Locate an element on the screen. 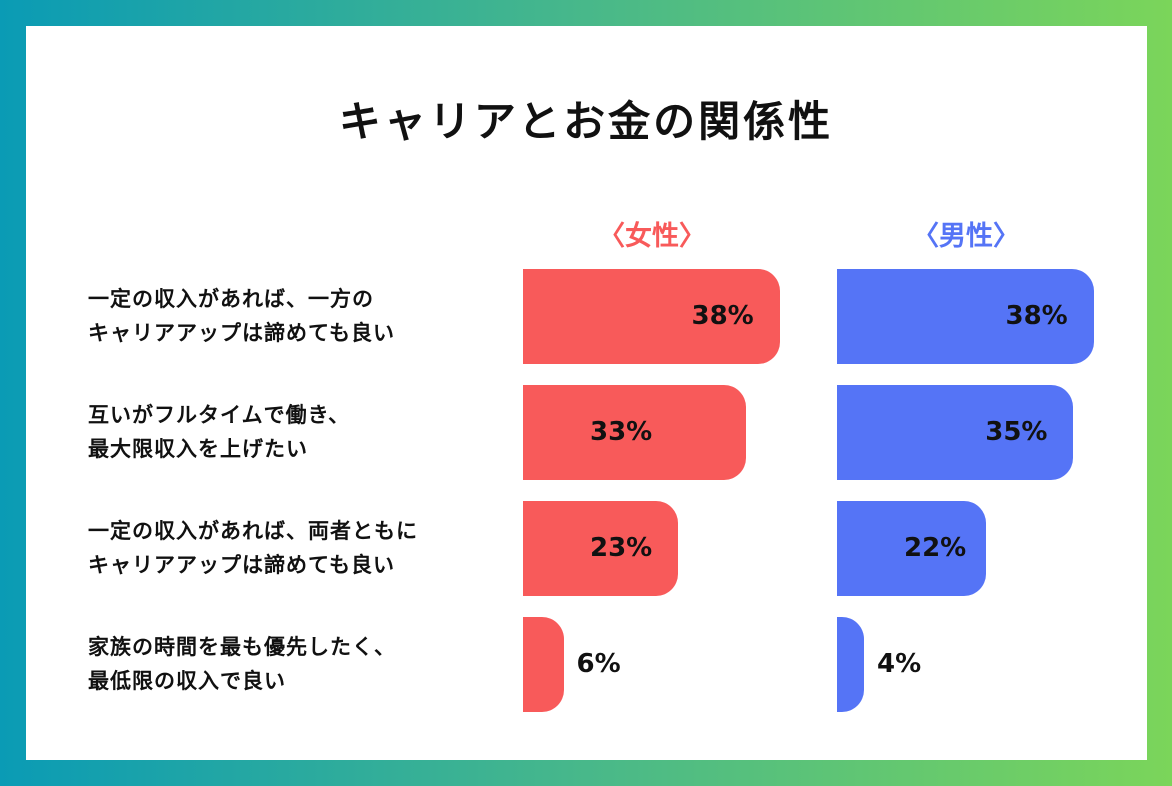  legend-header: 〈男性〉 is located at coordinates (966, 236).